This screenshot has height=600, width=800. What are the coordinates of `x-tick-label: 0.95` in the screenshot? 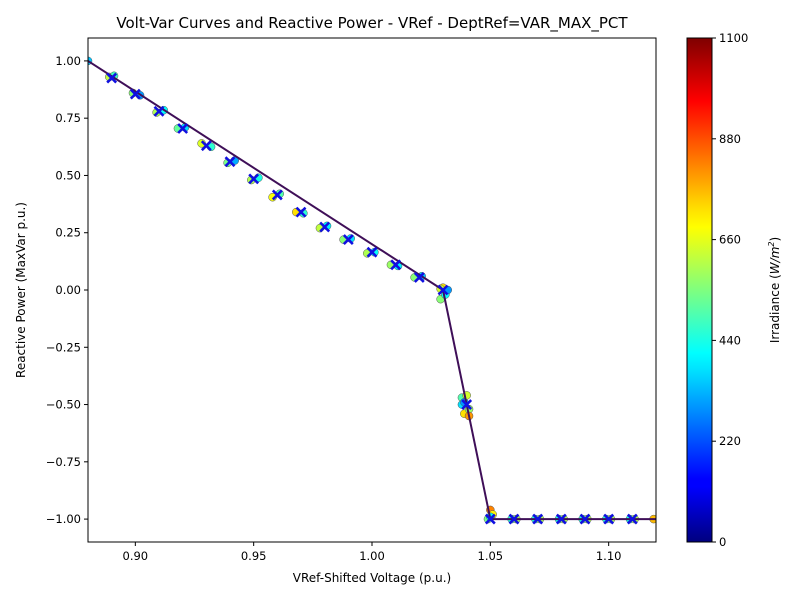 It's located at (254, 556).